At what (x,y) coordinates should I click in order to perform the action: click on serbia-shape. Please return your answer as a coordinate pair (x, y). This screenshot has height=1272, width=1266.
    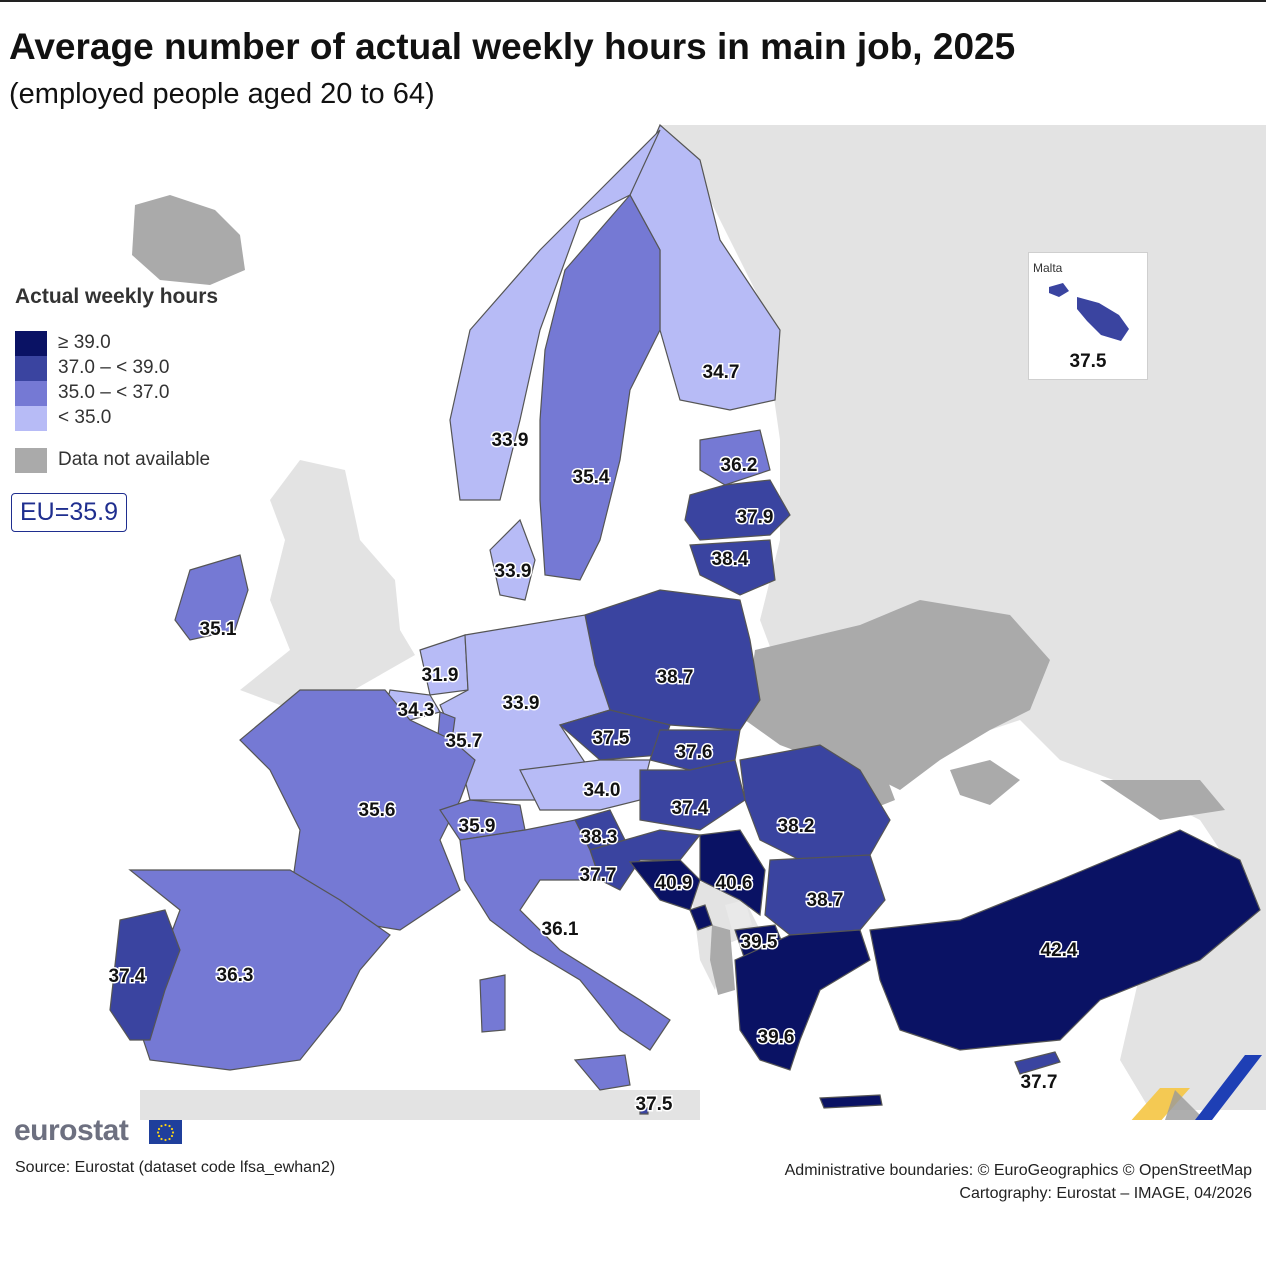
    Looking at the image, I should click on (732, 873).